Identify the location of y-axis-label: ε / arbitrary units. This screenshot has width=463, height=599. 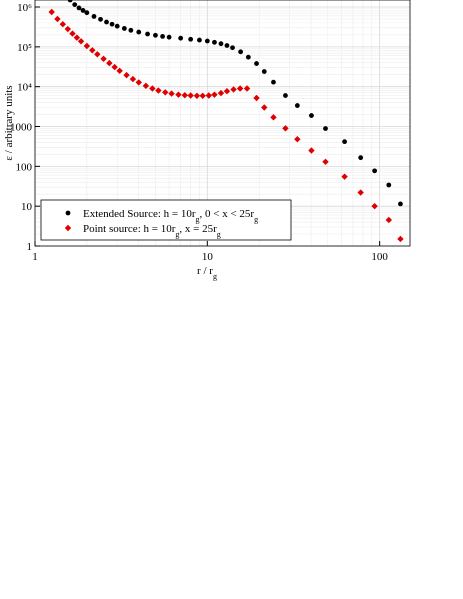
(9, 122).